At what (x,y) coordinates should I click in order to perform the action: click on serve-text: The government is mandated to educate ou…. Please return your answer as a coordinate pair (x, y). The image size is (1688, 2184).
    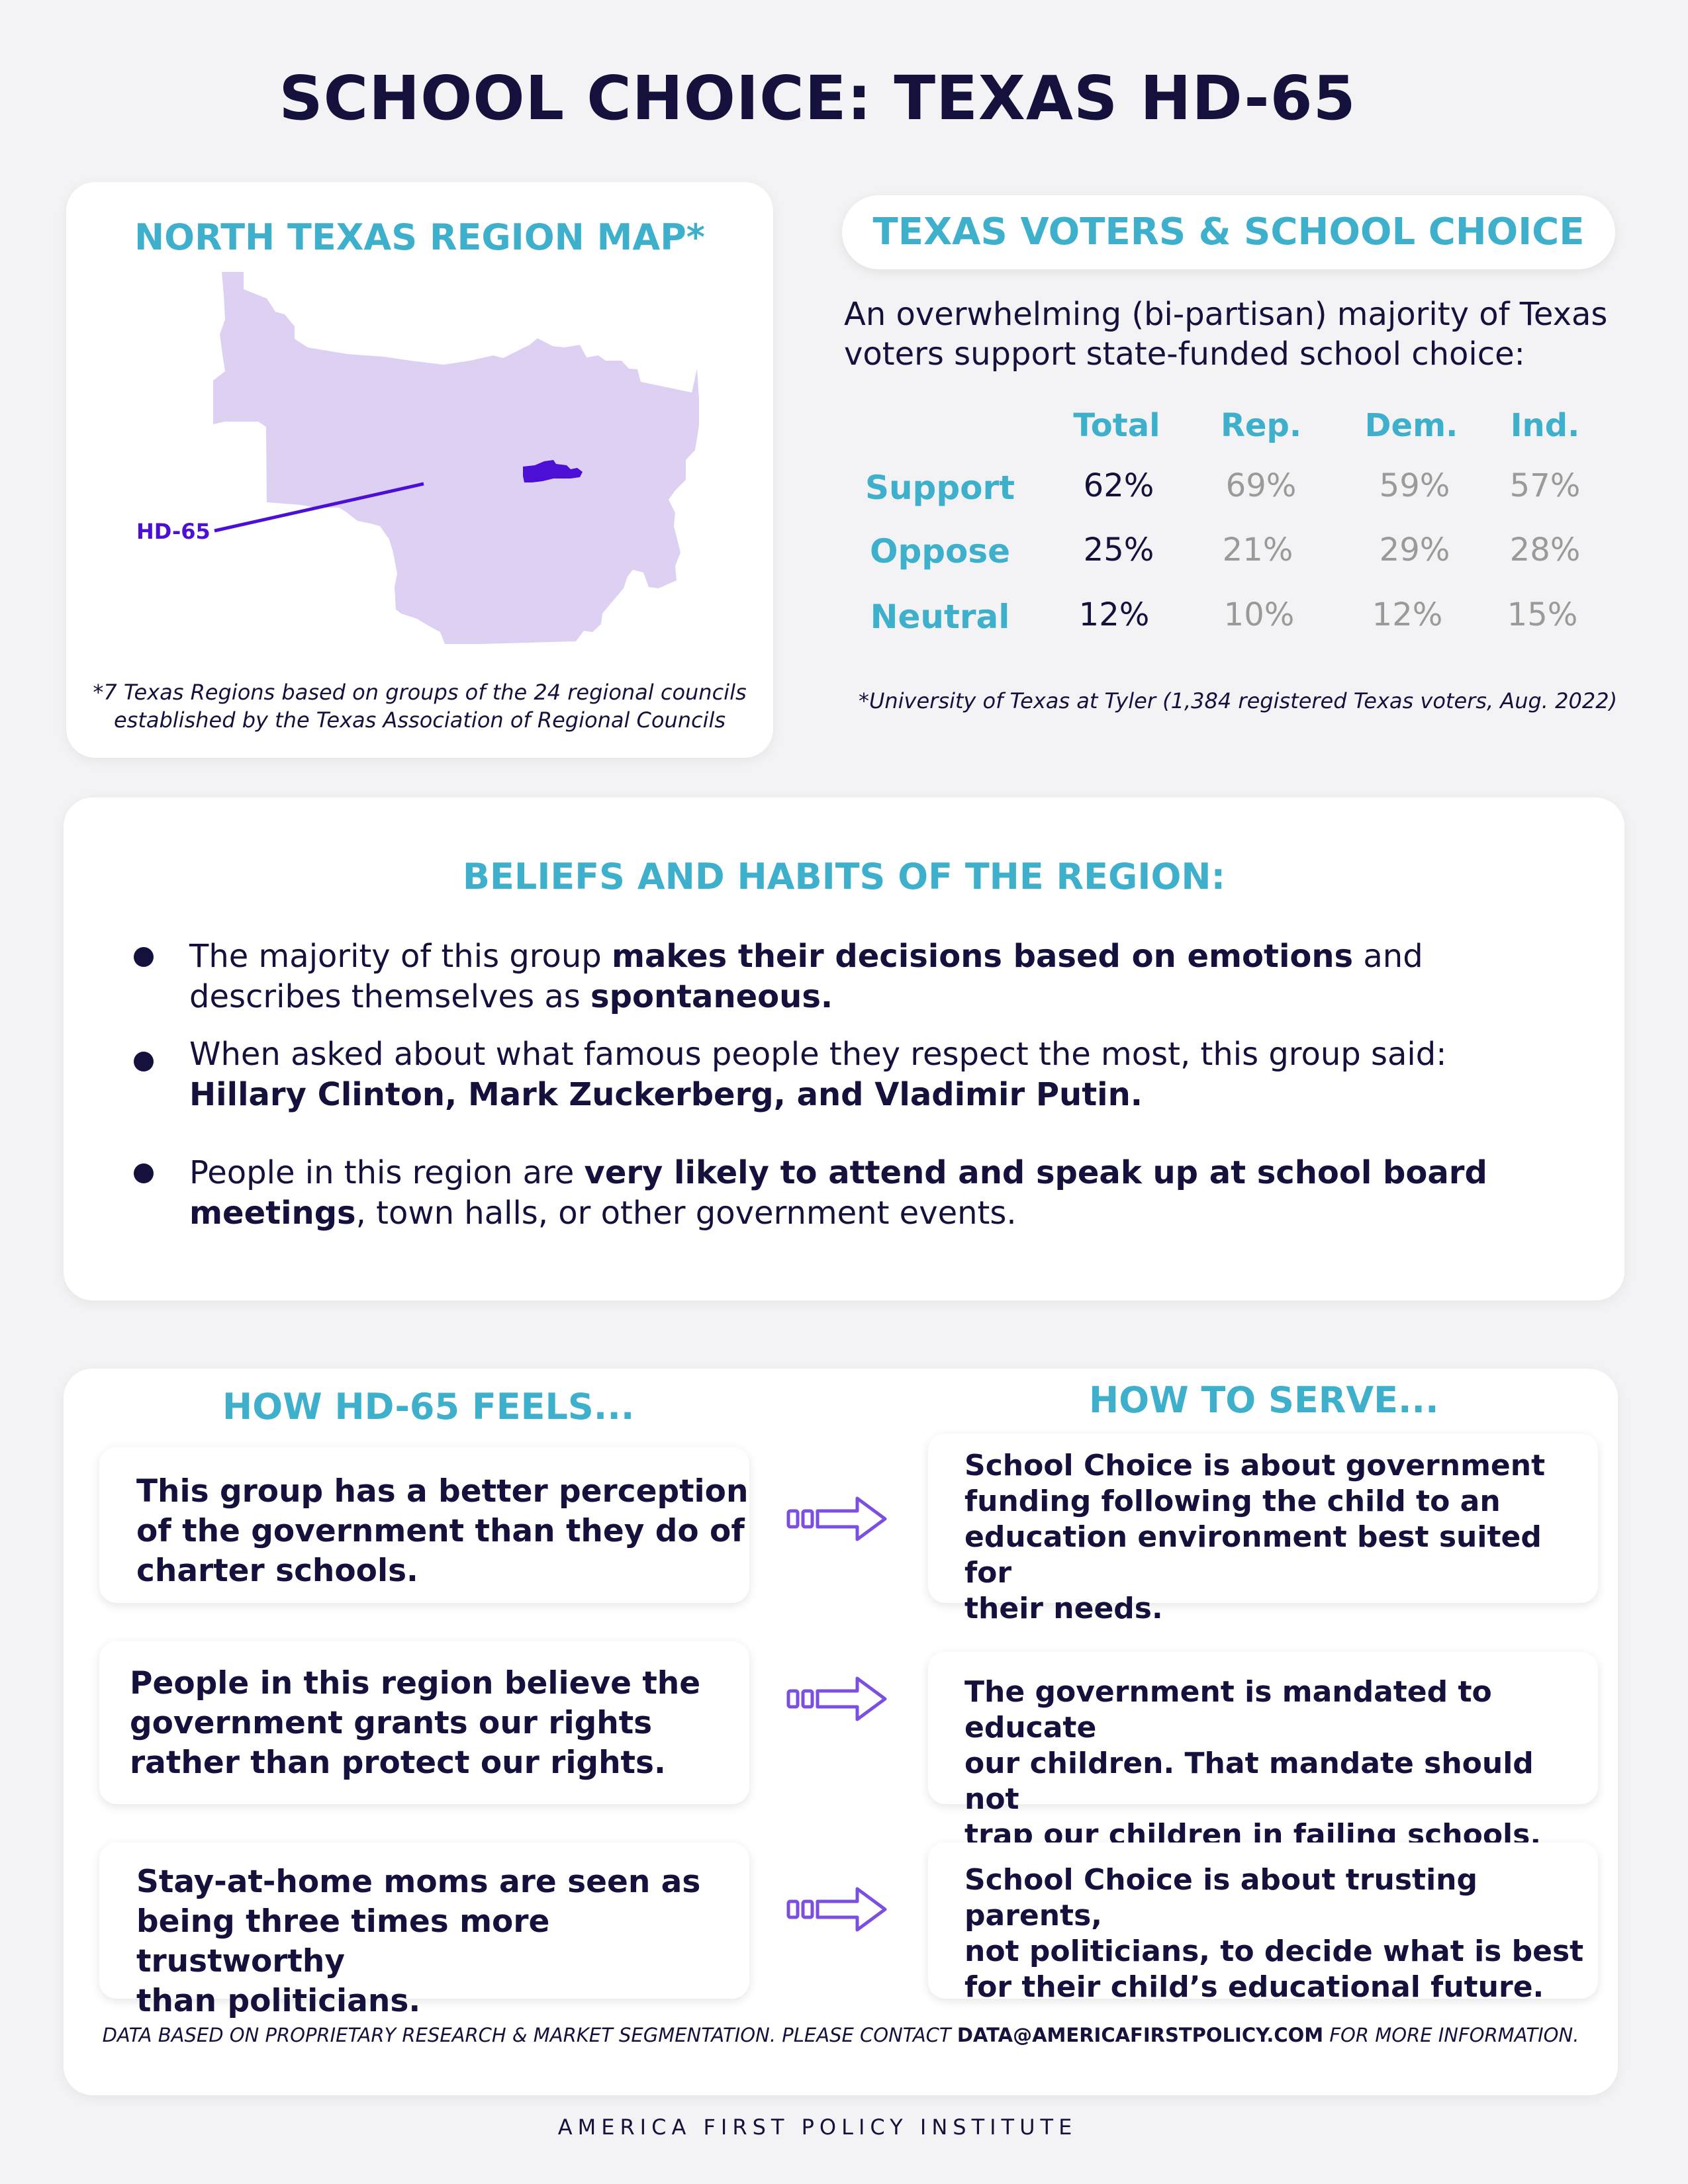
    Looking at the image, I should click on (1281, 1763).